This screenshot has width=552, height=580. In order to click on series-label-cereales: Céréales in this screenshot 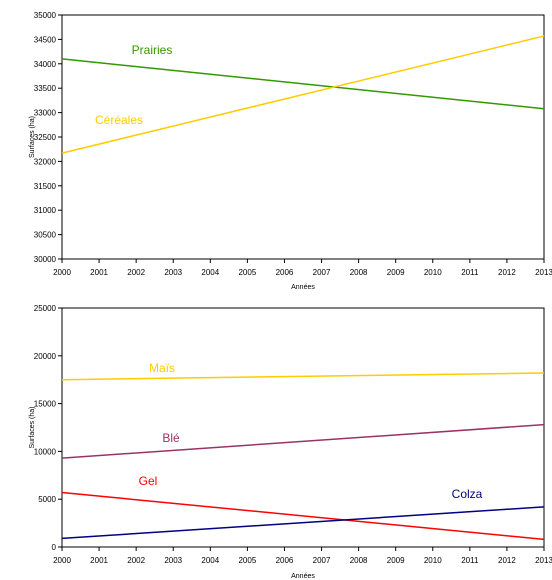, I will do `click(119, 120)`.